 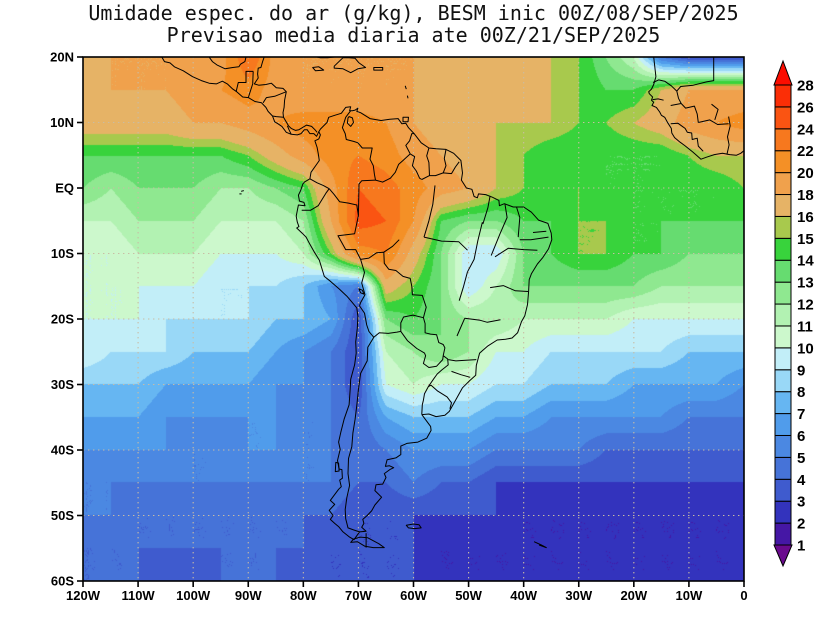 I want to click on colorbar-label: 3, so click(x=801, y=502).